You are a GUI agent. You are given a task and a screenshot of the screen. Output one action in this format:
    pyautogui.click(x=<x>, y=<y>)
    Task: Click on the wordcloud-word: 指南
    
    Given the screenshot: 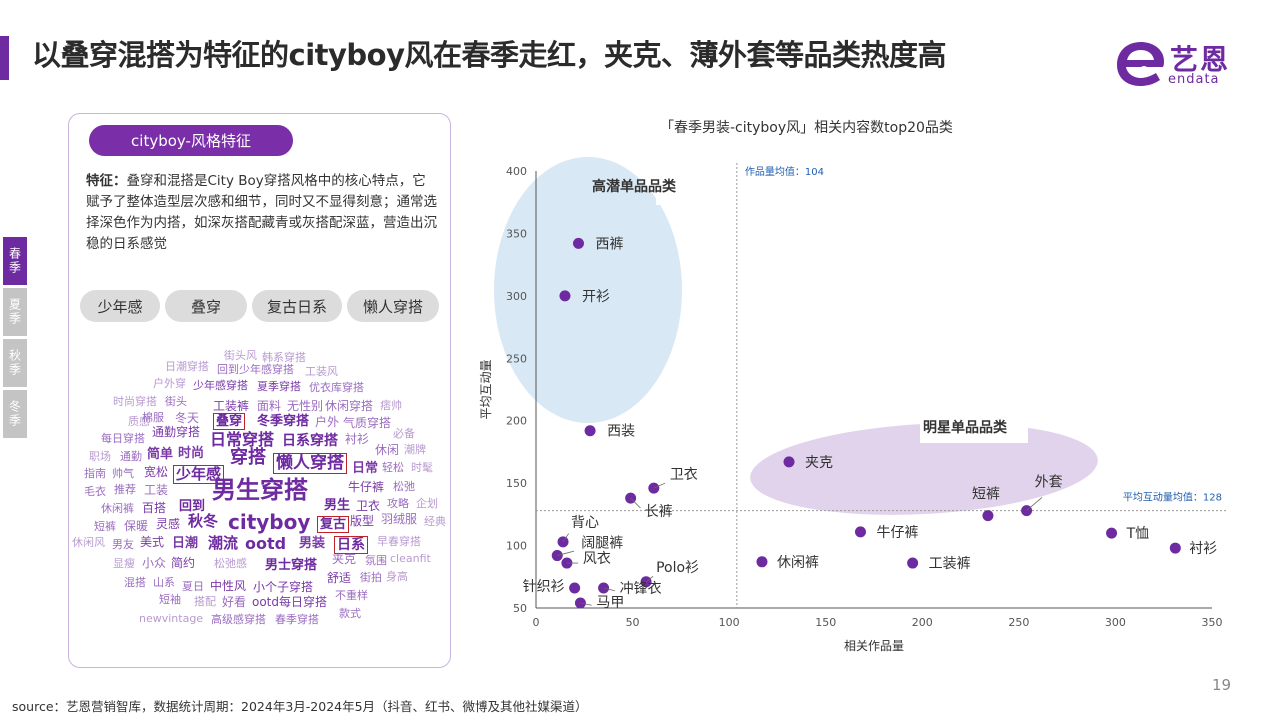 What is the action you would take?
    pyautogui.click(x=95, y=473)
    